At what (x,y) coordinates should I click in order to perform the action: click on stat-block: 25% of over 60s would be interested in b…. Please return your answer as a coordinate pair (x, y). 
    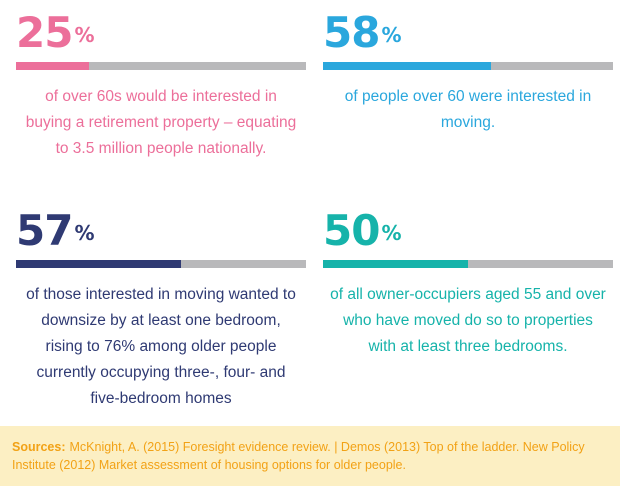
    Looking at the image, I should click on (161, 87).